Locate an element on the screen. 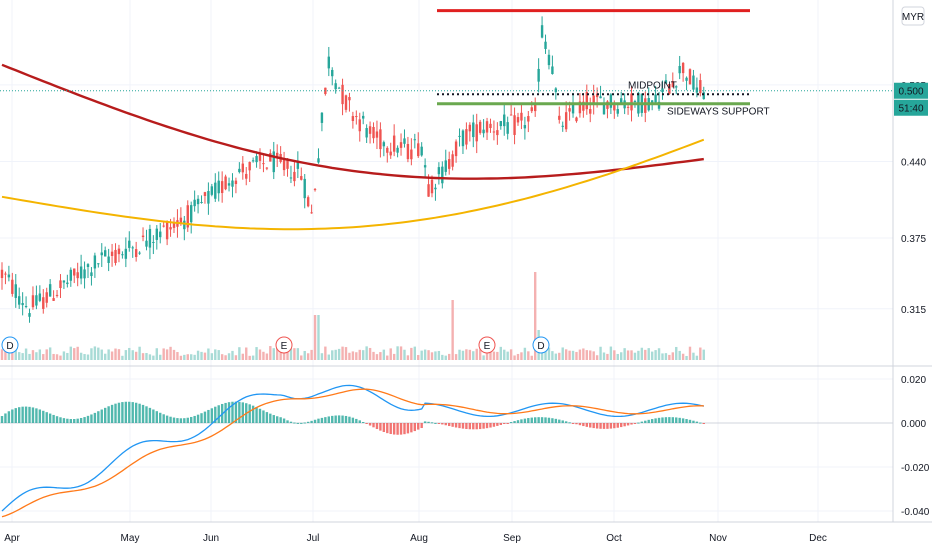  month-tick-label: Nov is located at coordinates (718, 538).